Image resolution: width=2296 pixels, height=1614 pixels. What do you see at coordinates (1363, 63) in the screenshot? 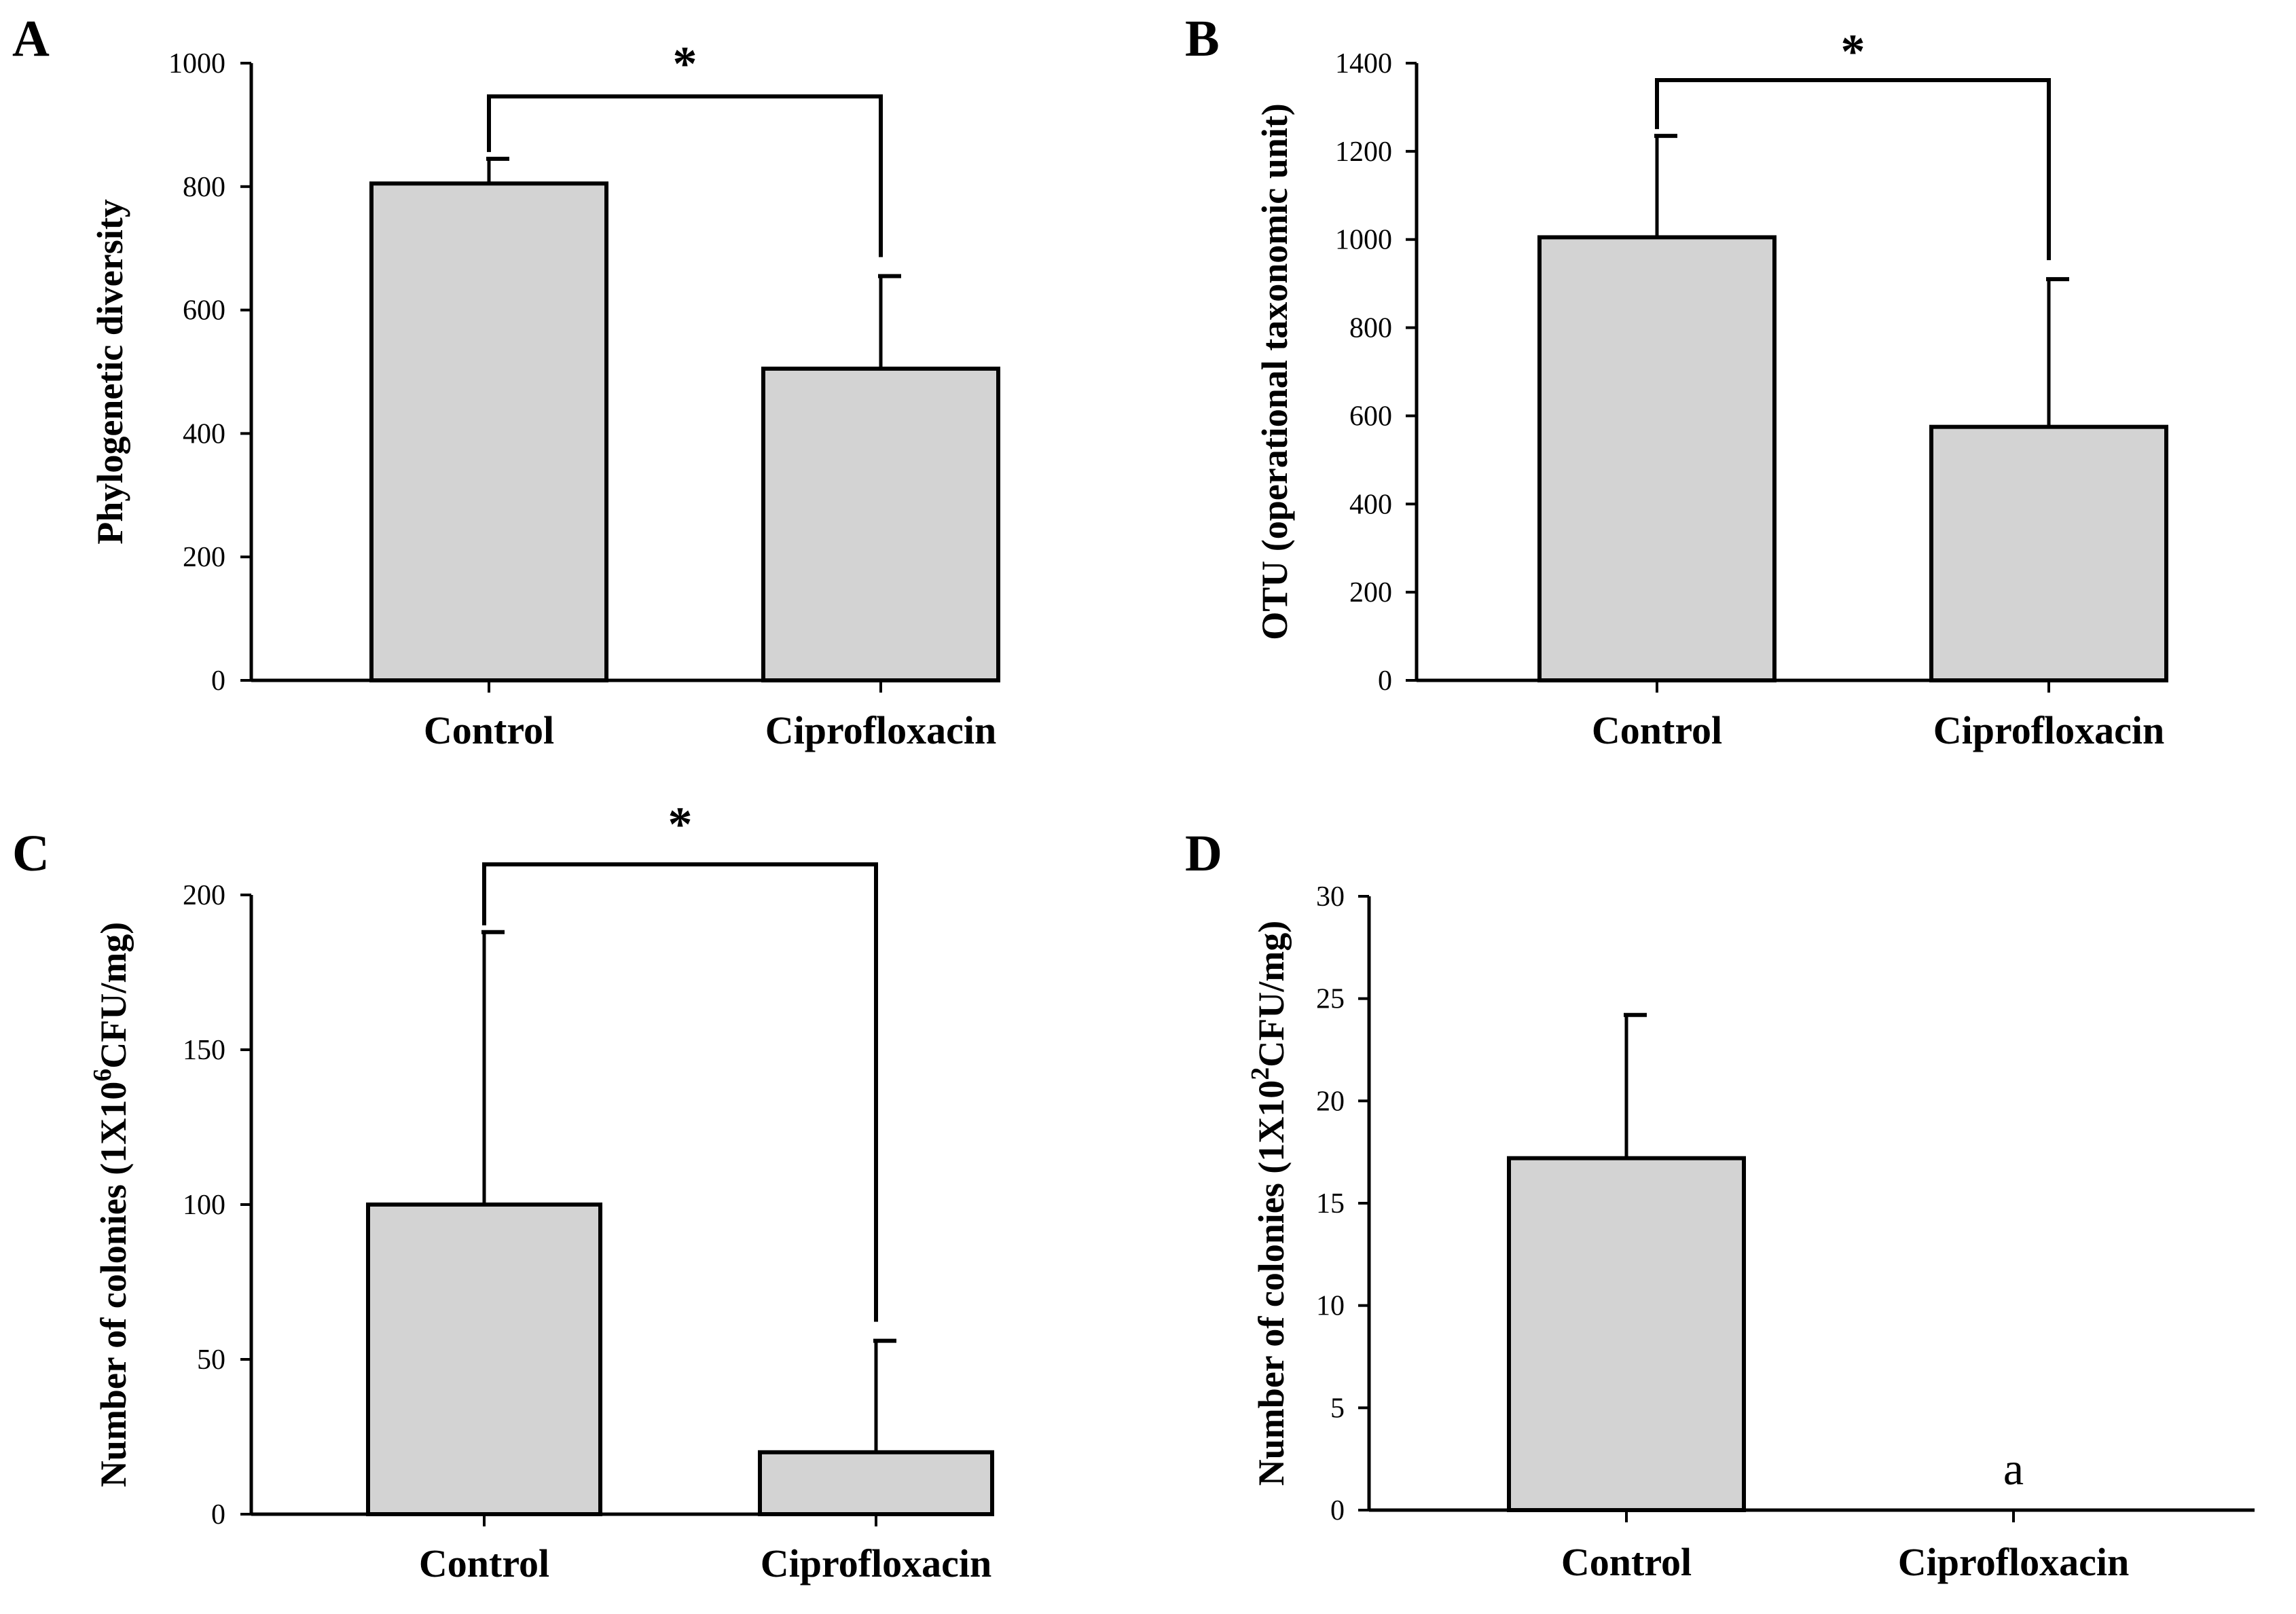
I see `y-tick-label: 1400` at bounding box center [1363, 63].